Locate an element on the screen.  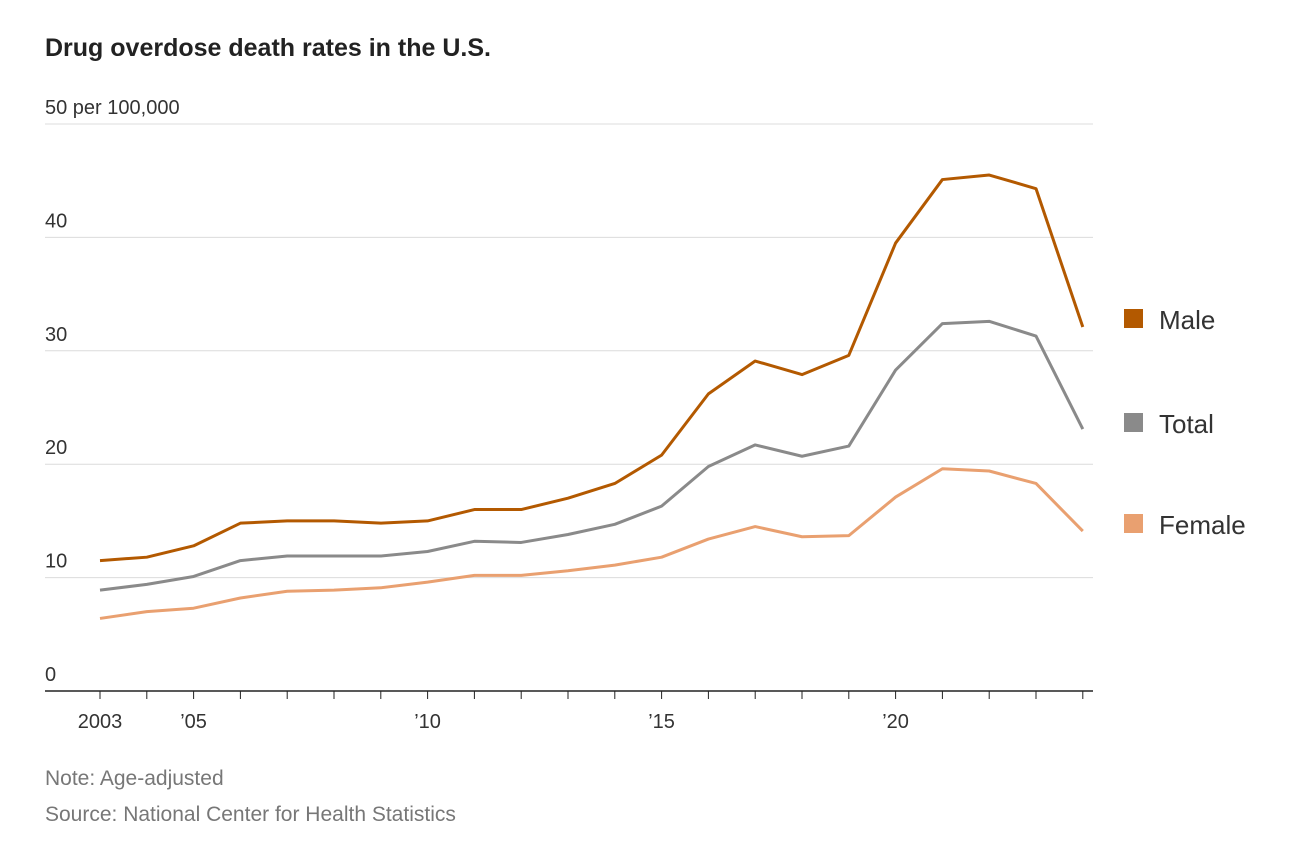
x-tick-label: ’15 is located at coordinates (661, 722).